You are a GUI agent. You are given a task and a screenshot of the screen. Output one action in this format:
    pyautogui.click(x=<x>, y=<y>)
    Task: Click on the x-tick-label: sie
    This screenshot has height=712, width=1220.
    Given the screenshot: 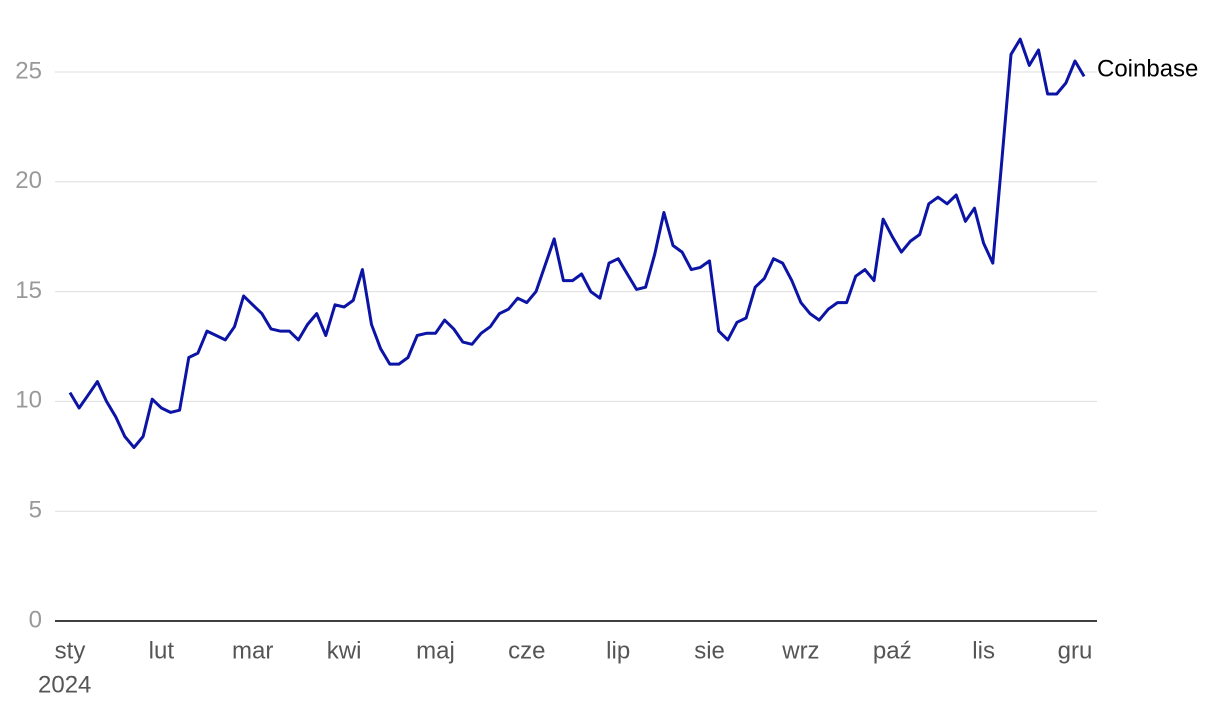 What is the action you would take?
    pyautogui.click(x=709, y=650)
    